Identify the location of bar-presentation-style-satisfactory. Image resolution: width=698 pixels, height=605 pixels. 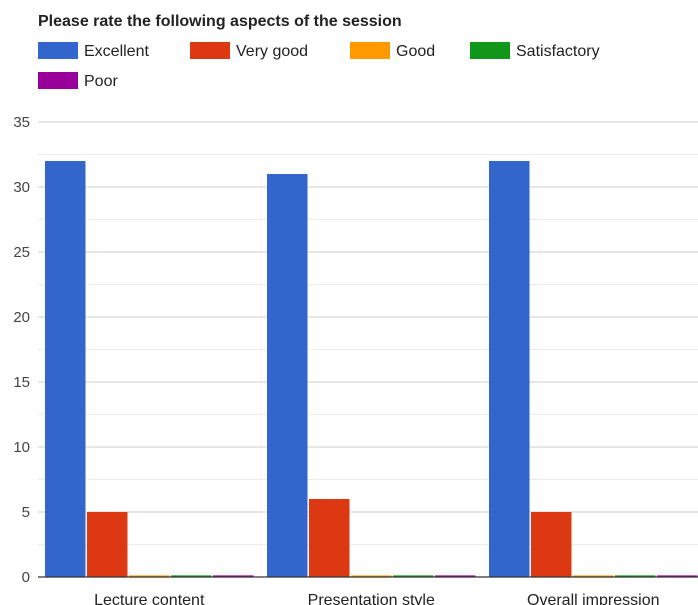
(413, 576).